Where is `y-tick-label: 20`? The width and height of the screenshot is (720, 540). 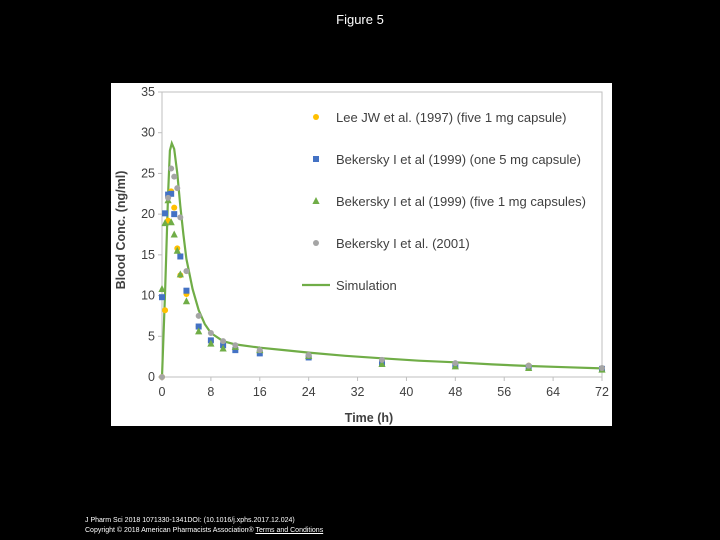 y-tick-label: 20 is located at coordinates (148, 214).